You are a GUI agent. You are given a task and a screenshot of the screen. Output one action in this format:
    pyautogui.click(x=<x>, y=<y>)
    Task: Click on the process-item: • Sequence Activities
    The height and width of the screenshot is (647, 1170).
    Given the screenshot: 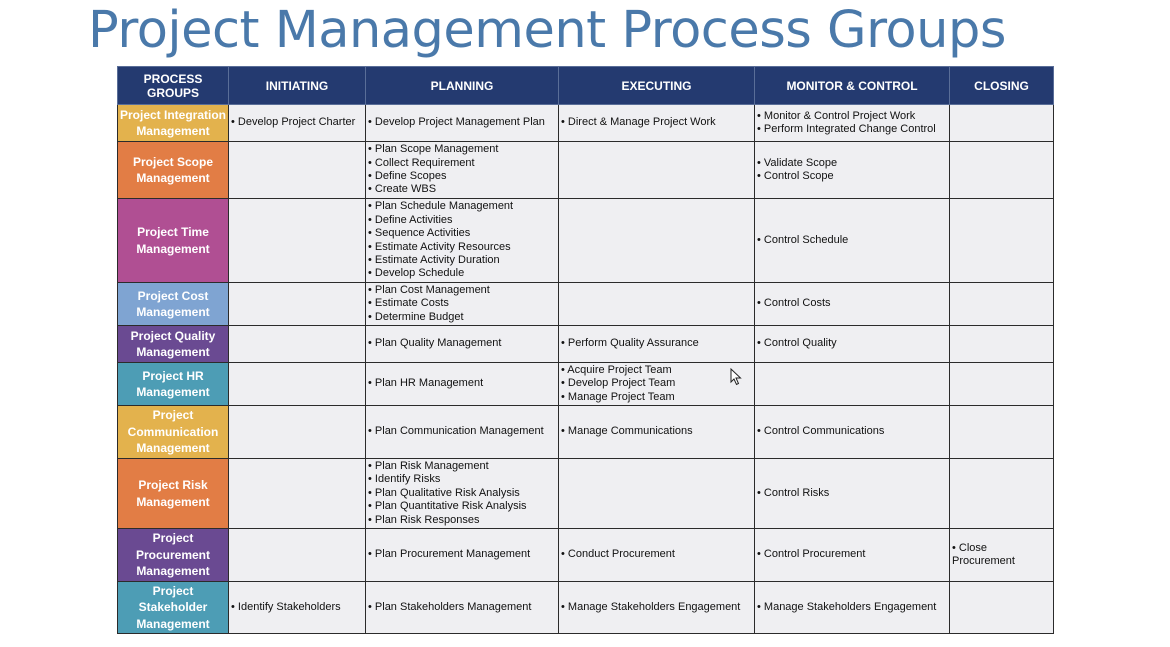 What is the action you would take?
    pyautogui.click(x=419, y=233)
    